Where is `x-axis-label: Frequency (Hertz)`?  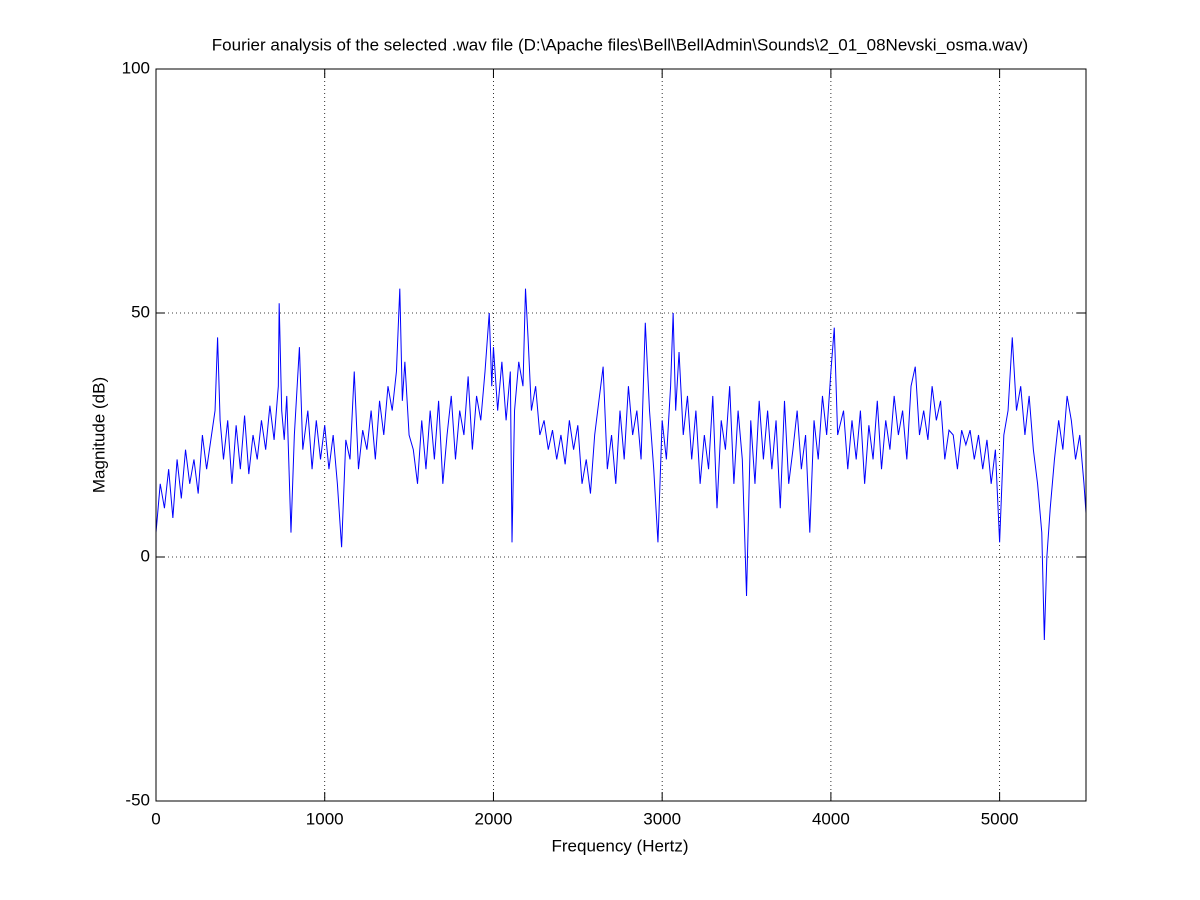 x-axis-label: Frequency (Hertz) is located at coordinates (620, 845).